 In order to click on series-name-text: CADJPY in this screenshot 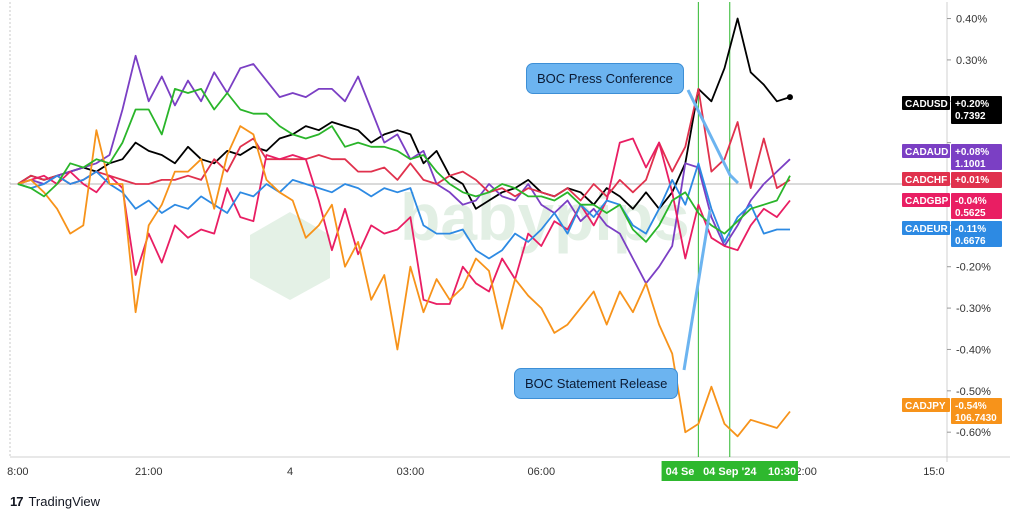, I will do `click(925, 406)`.